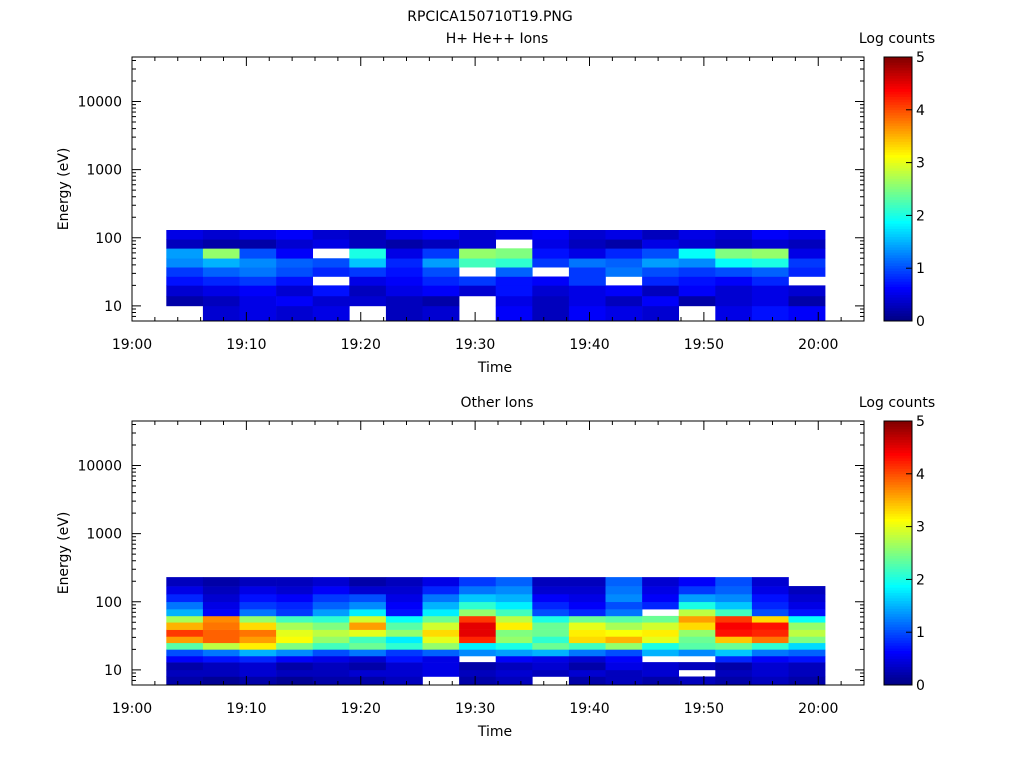  Describe the element at coordinates (920, 216) in the screenshot. I see `colorbar-tick-label: 2` at that location.